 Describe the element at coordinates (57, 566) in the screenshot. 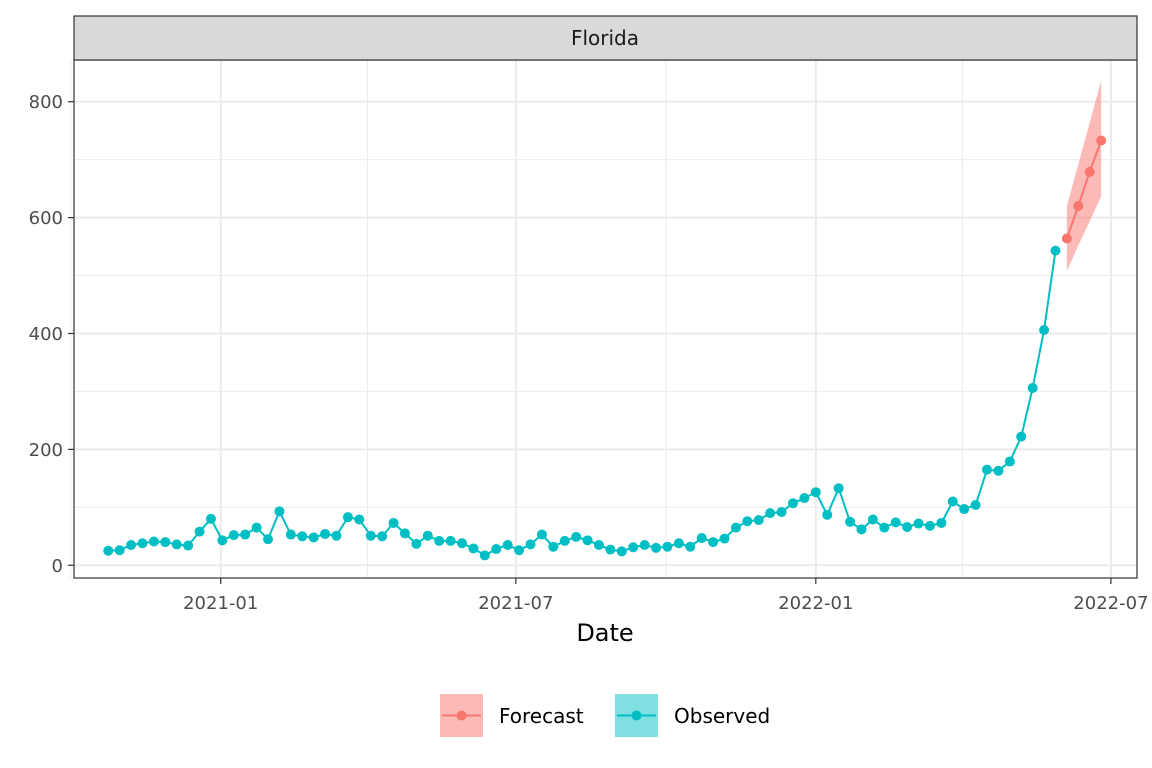

I see `y-tick-label: 0` at that location.